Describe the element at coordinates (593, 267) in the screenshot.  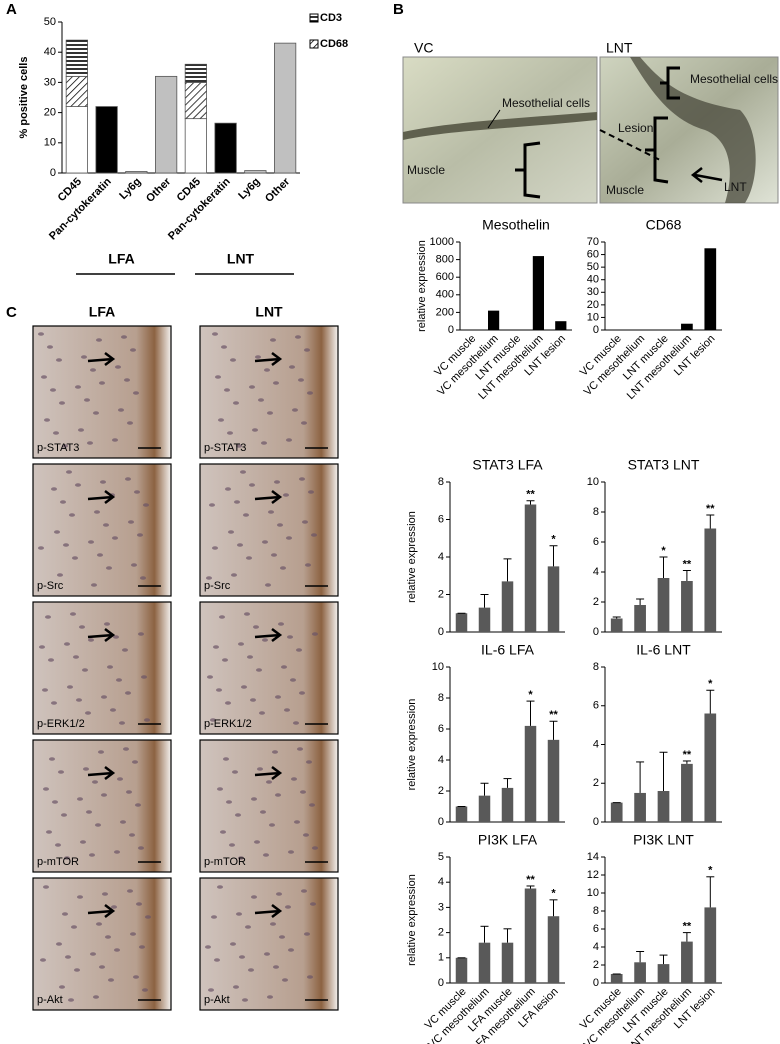
I see `y-tick-label: 50` at that location.